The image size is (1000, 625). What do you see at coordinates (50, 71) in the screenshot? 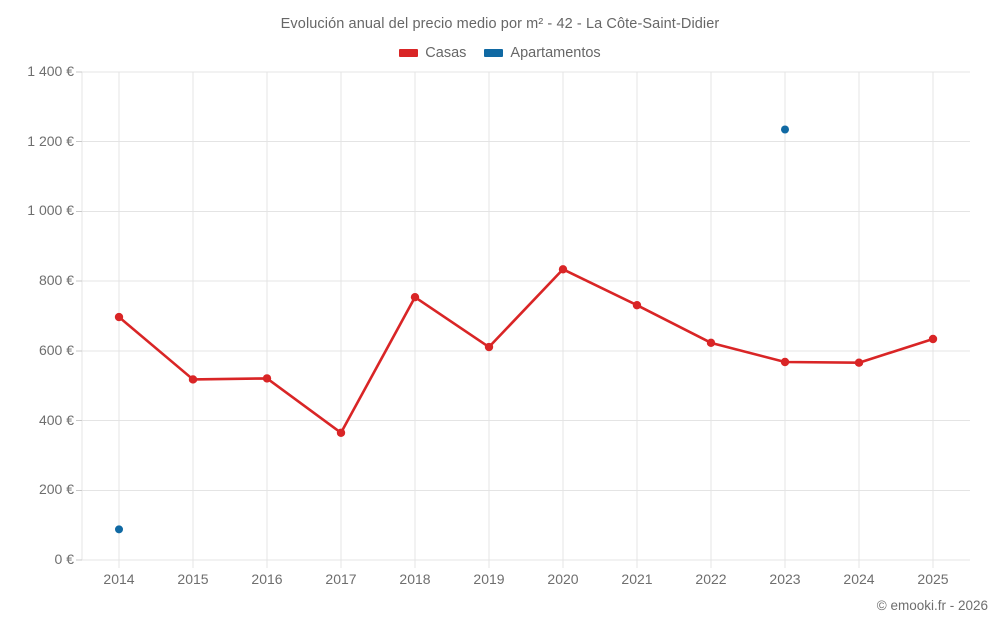
I see `y-axis-tick-label: 1 400 €` at bounding box center [50, 71].